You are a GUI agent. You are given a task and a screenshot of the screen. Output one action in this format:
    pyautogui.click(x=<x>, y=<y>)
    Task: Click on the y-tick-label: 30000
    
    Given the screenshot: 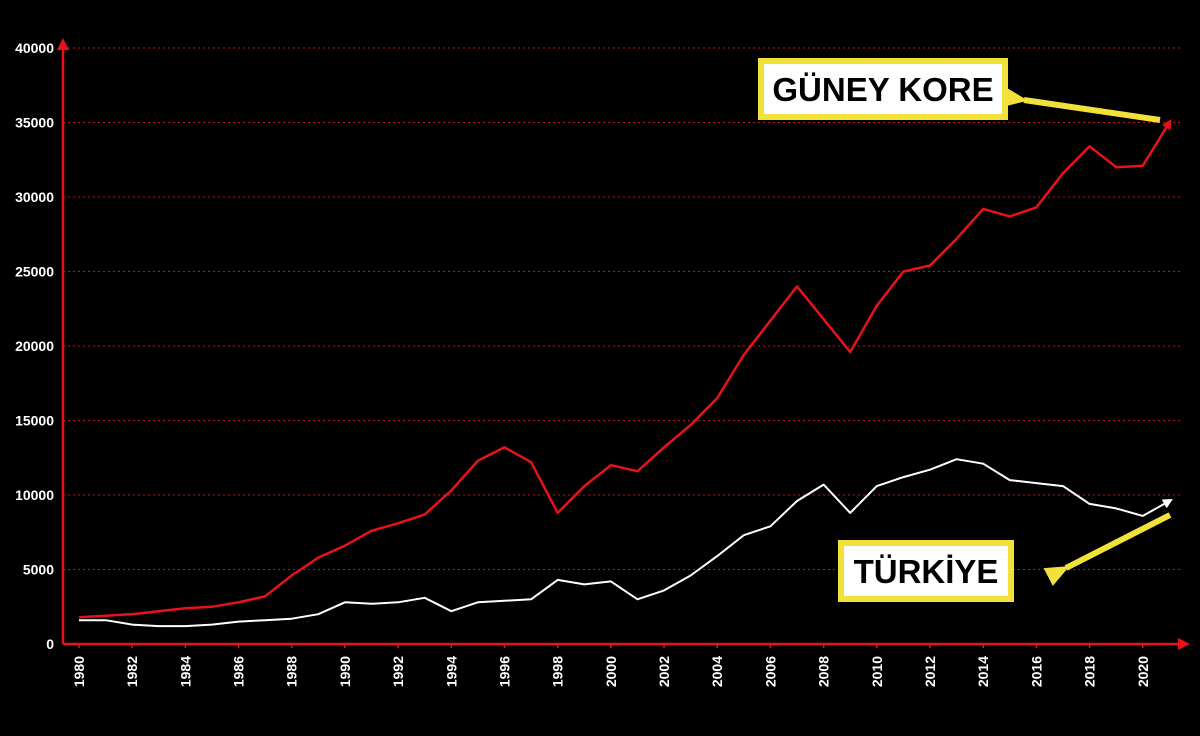 What is the action you would take?
    pyautogui.click(x=34, y=197)
    